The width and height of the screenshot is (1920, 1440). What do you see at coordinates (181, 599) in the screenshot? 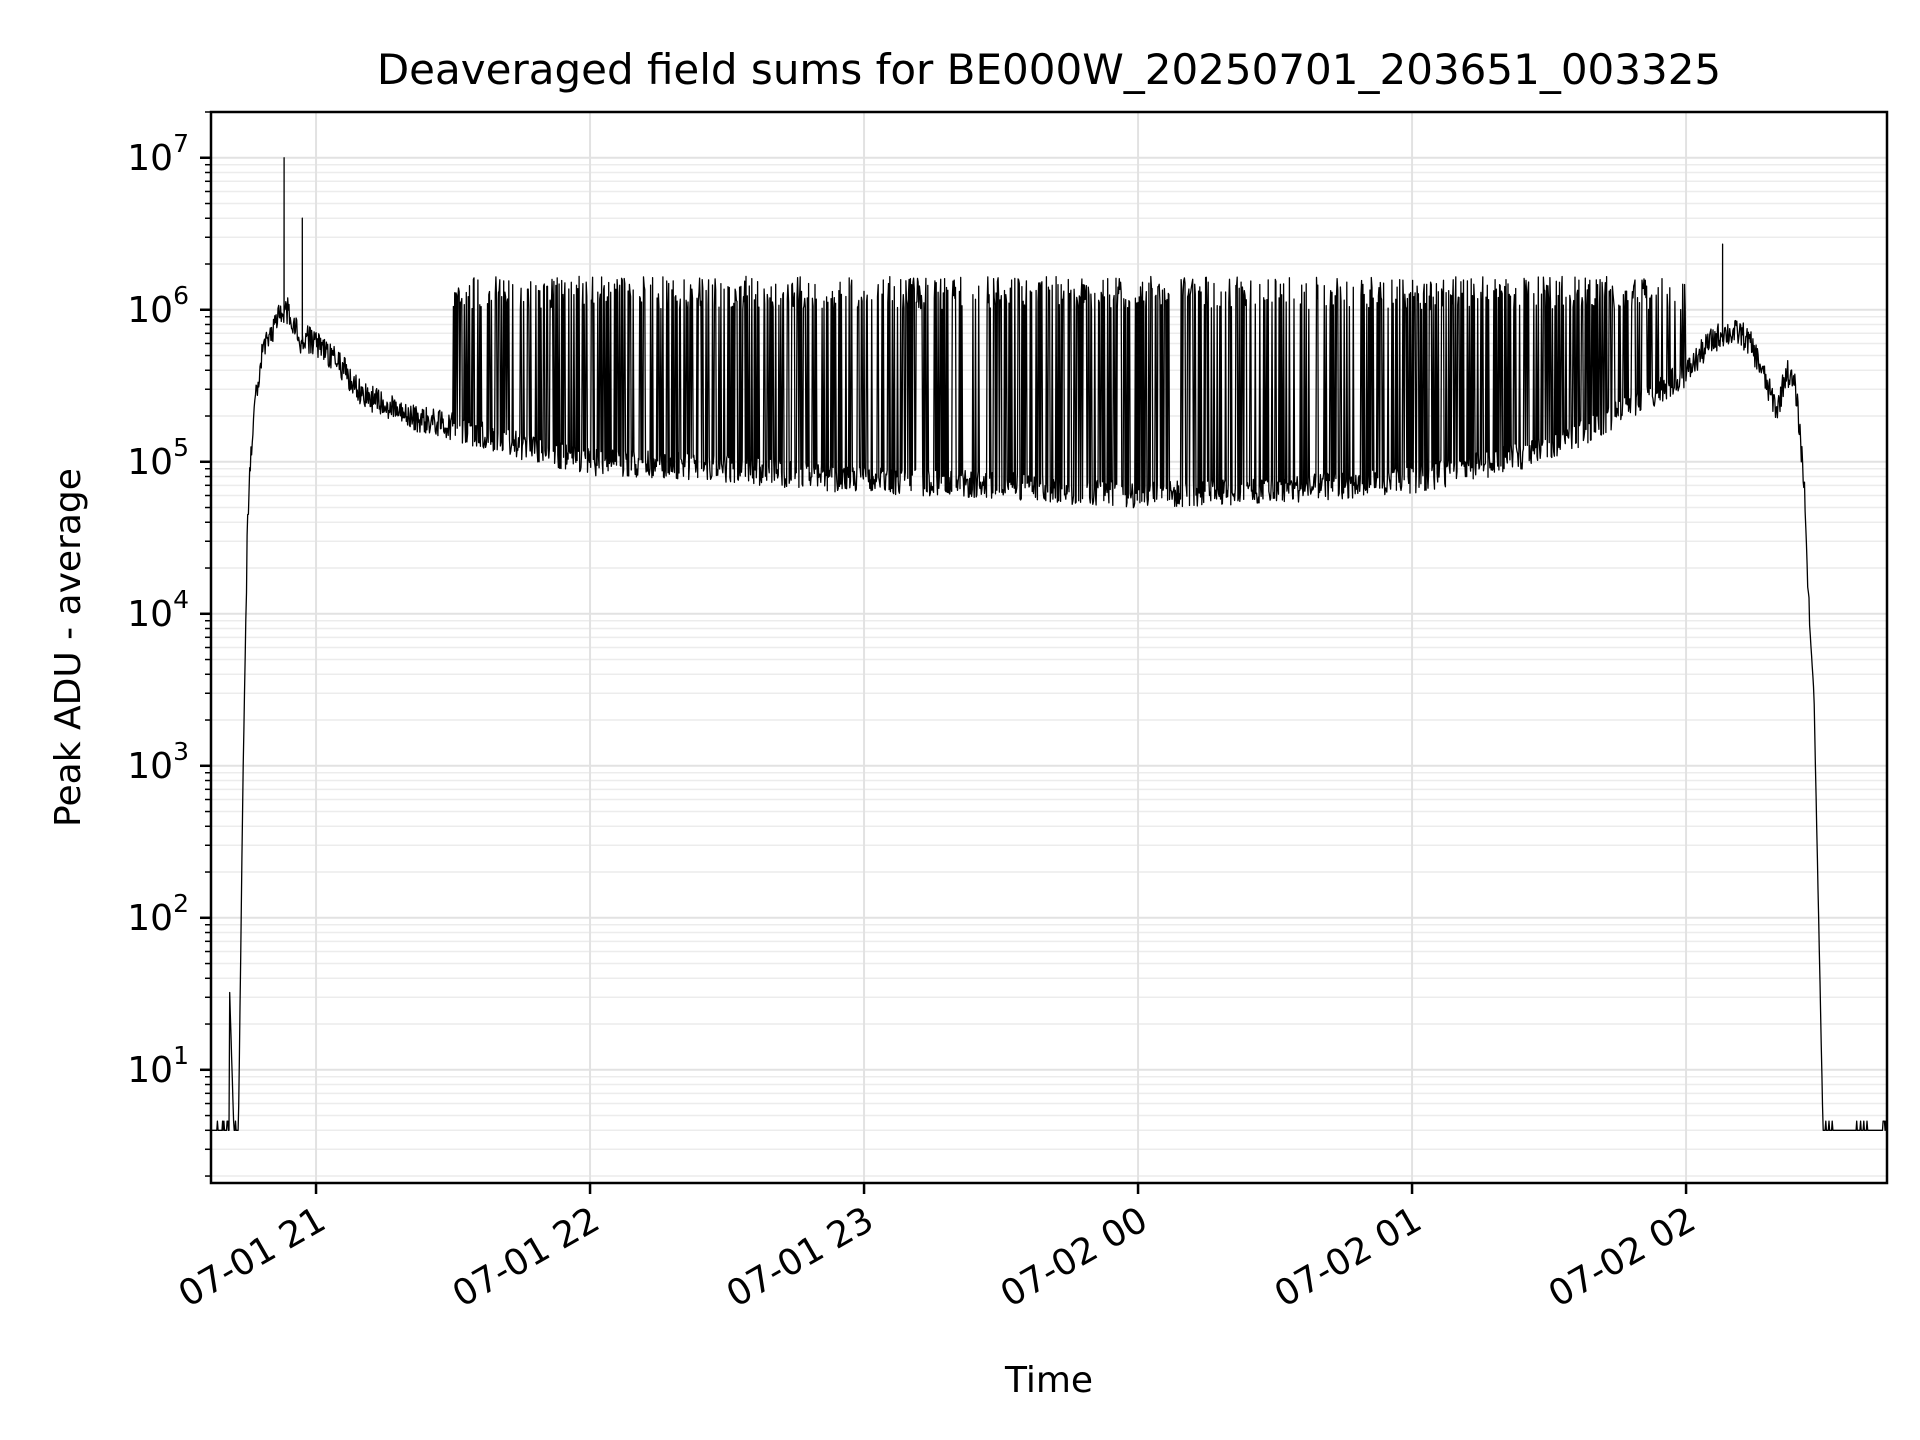
I see `y-tick-label-exponent: 4` at bounding box center [181, 599].